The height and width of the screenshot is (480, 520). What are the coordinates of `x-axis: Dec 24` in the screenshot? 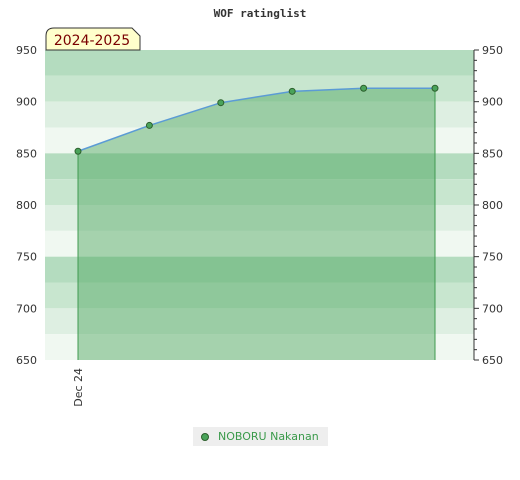 It's located at (78, 387).